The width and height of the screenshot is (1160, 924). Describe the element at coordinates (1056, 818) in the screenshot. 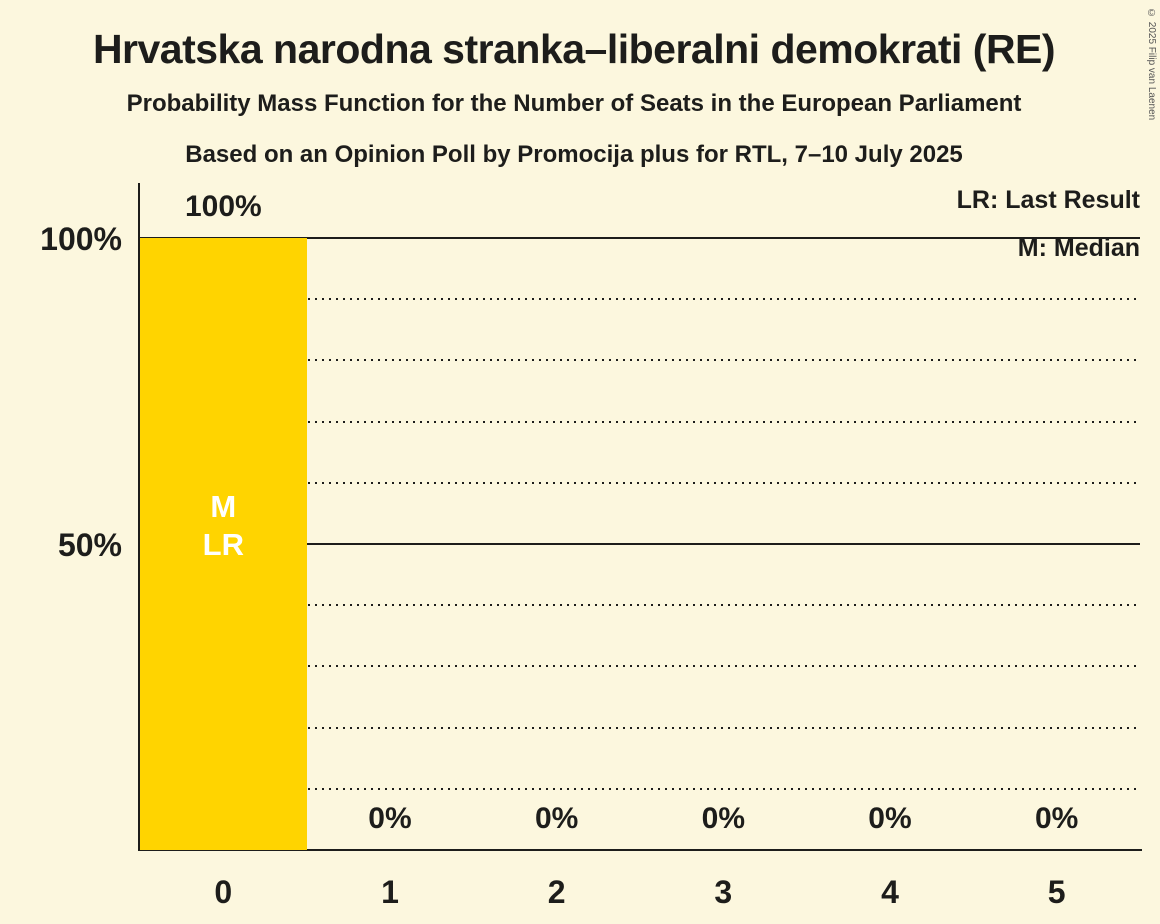

I see `bar-value-label-seats-5: 0%` at that location.